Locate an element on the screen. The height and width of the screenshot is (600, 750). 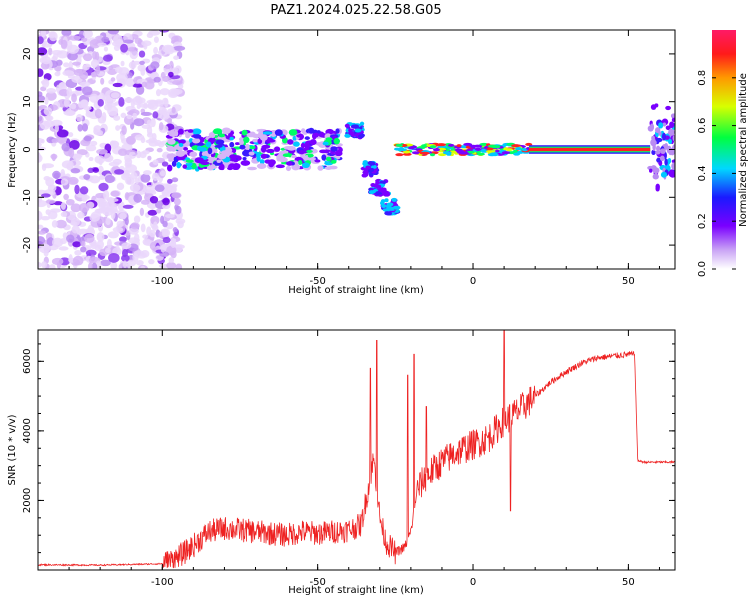
figure-title: PAZ1.2024.025.22.58.G05 is located at coordinates (355, 10).